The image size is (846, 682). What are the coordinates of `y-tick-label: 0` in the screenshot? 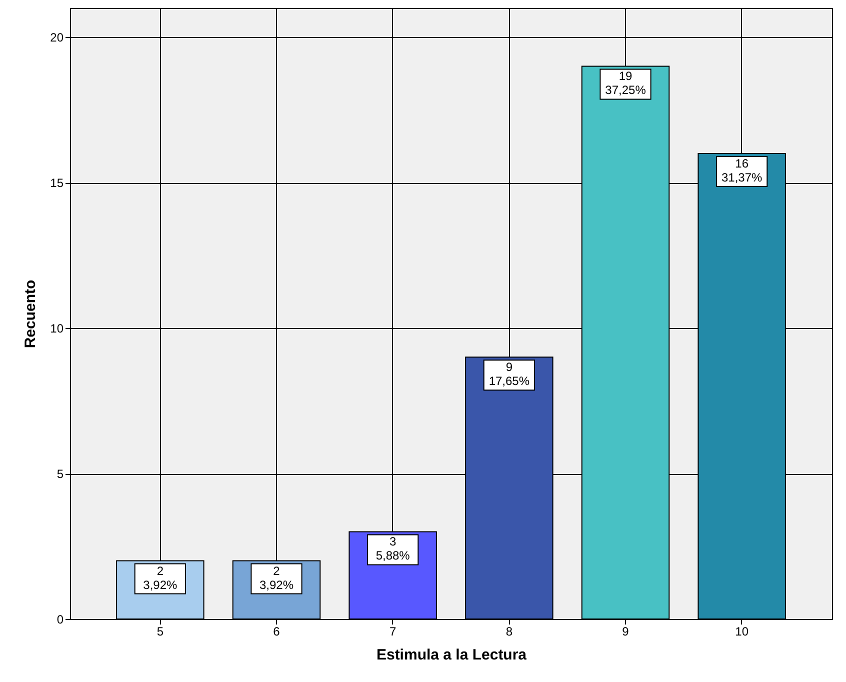 It's located at (60, 619).